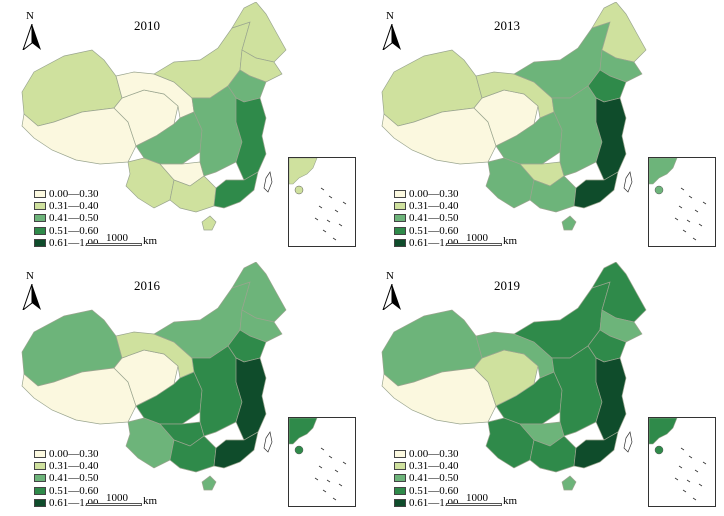 The width and height of the screenshot is (724, 516). What do you see at coordinates (619, 32) in the screenshot?
I see `region-heilongjiang` at bounding box center [619, 32].